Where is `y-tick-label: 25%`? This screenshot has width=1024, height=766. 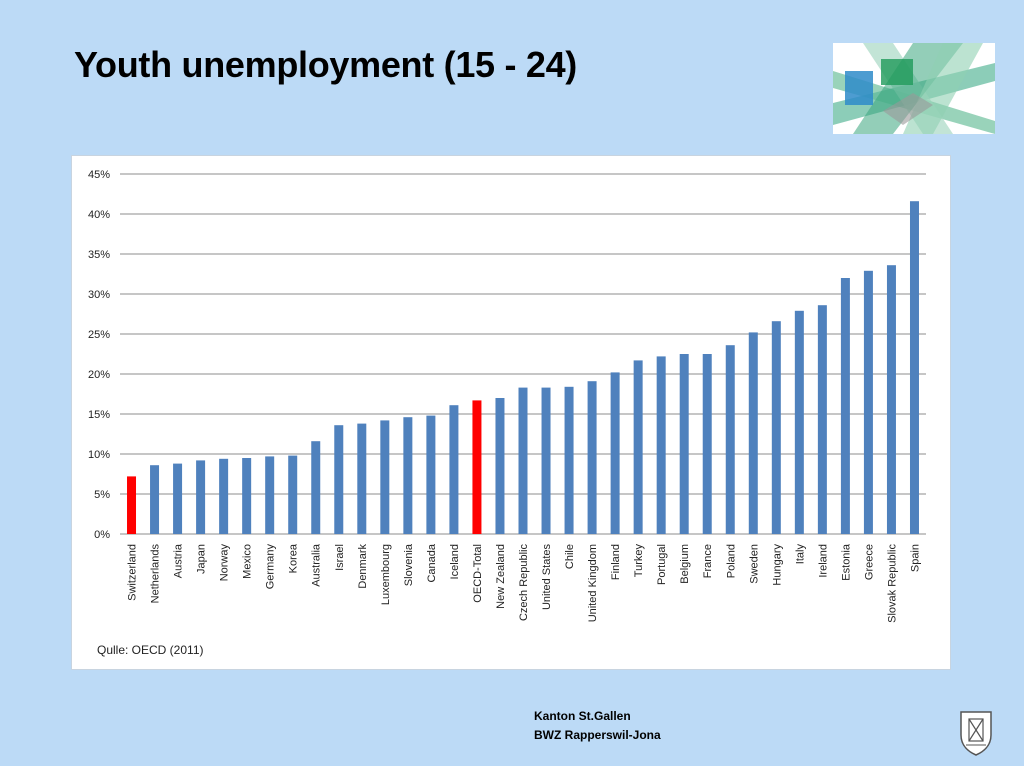 y-tick-label: 25% is located at coordinates (99, 335).